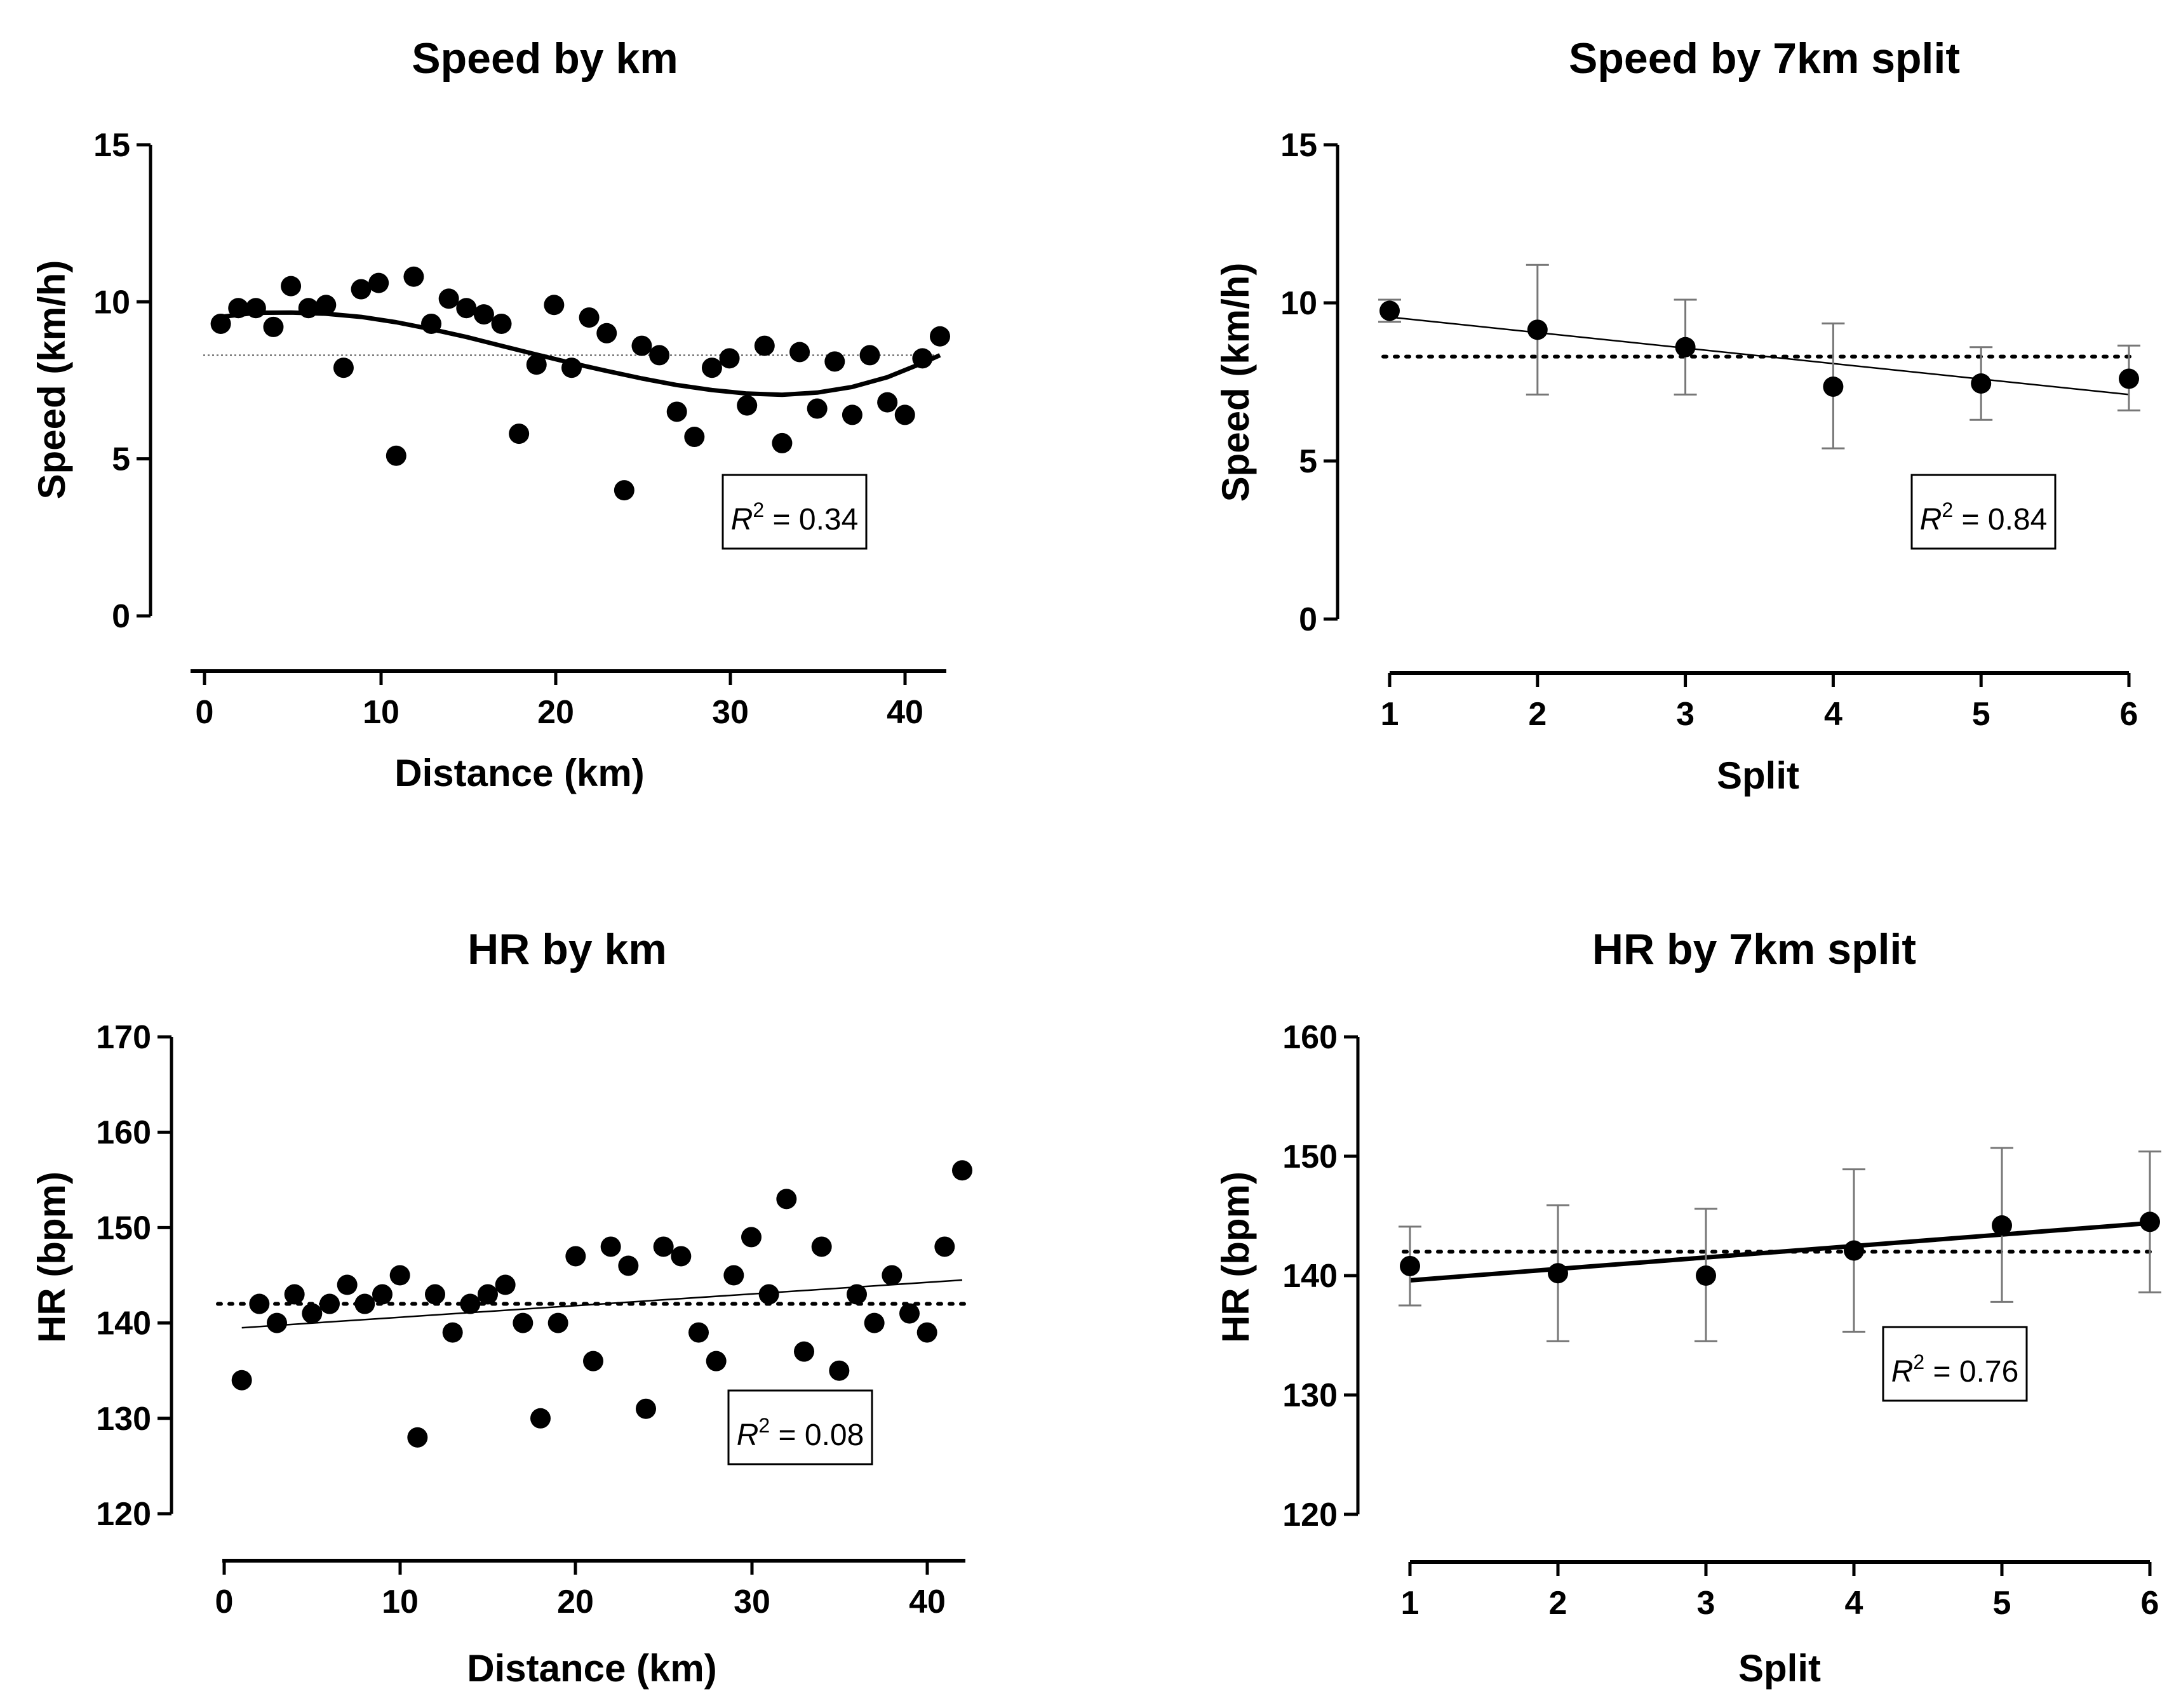 The width and height of the screenshot is (2181, 1708). What do you see at coordinates (1971, 1372) in the screenshot?
I see `r2-value: = 0.76` at bounding box center [1971, 1372].